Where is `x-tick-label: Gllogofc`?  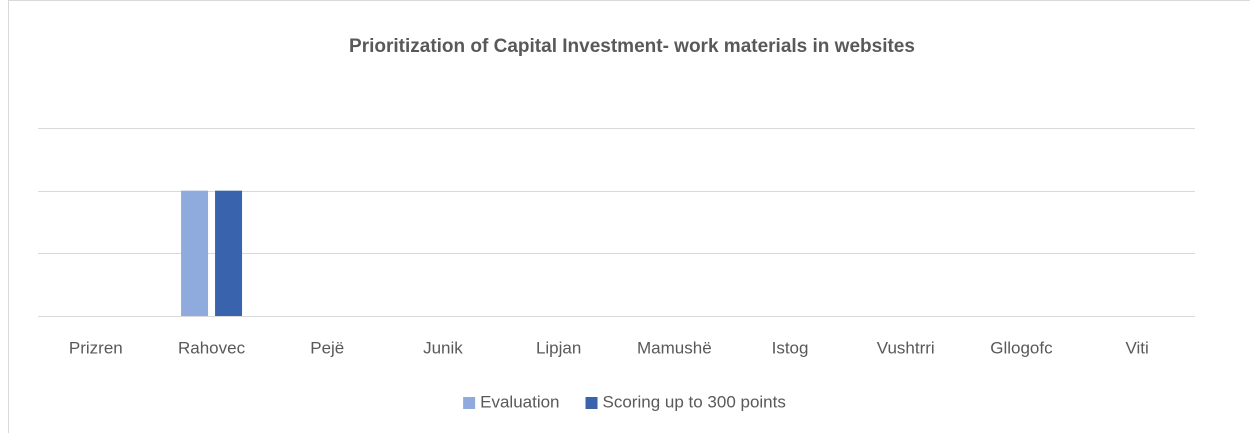 x-tick-label: Gllogofc is located at coordinates (1021, 347).